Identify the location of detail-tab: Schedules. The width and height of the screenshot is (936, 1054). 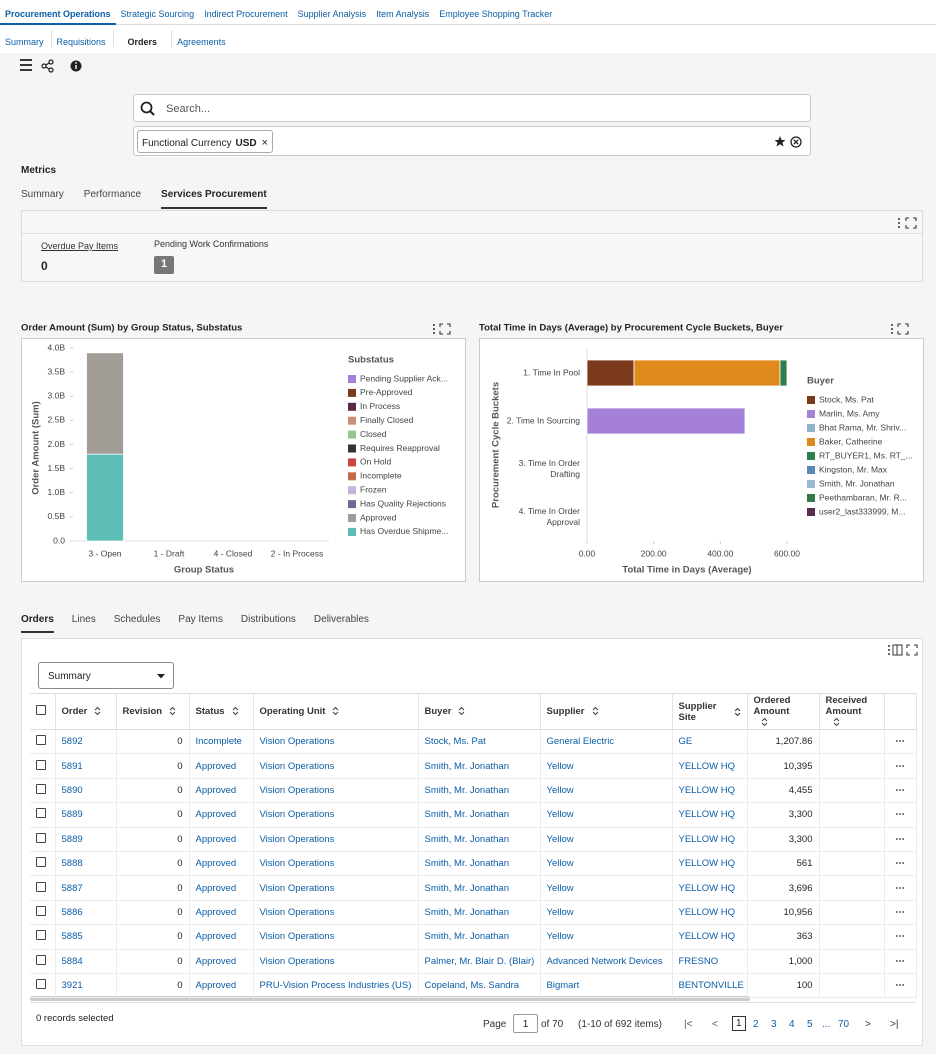
(137, 619).